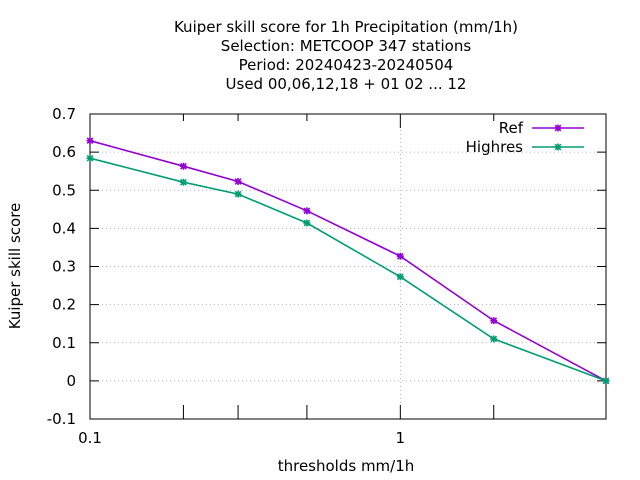 Image resolution: width=640 pixels, height=480 pixels. I want to click on legend-marker-ref, so click(558, 128).